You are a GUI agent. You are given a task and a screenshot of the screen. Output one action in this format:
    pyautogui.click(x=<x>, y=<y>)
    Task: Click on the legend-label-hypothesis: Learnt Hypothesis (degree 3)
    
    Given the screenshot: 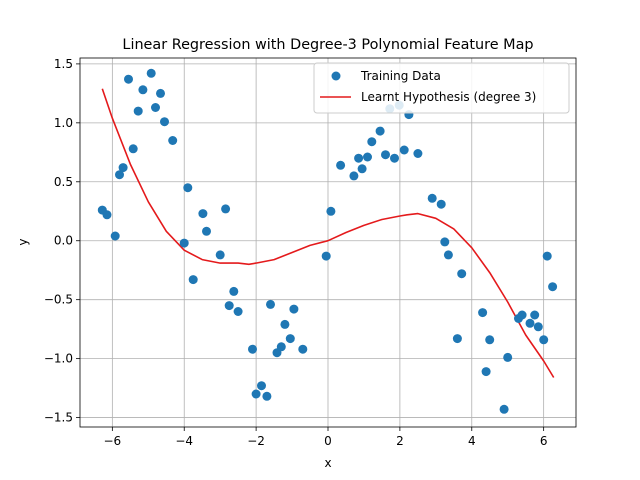 What is the action you would take?
    pyautogui.click(x=448, y=97)
    